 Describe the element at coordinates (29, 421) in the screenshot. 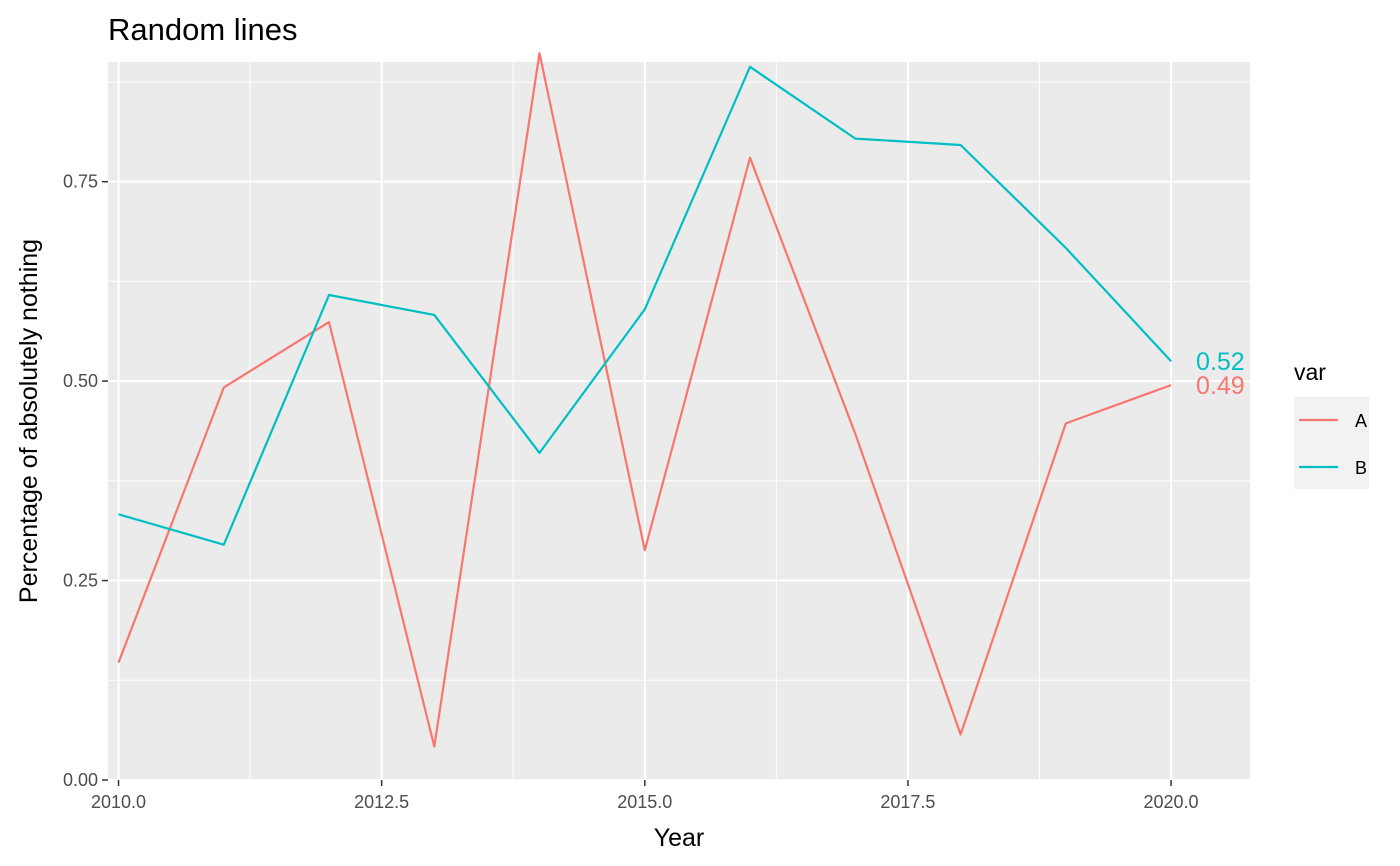

I see `y-axis-title: Percentage of absolutely nothing` at that location.